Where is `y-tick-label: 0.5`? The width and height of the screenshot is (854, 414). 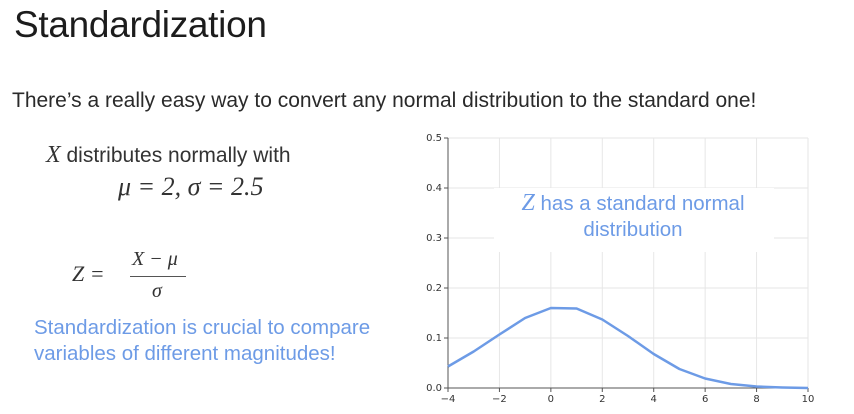 y-tick-label: 0.5 is located at coordinates (434, 138).